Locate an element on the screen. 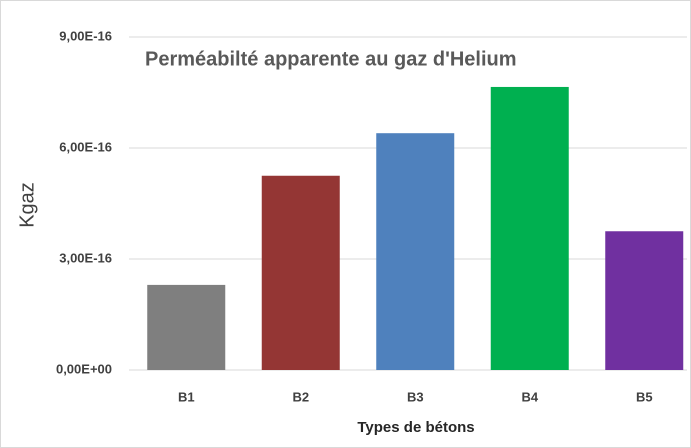 This screenshot has width=691, height=448. y-axis-label: Kgaz is located at coordinates (27, 205).